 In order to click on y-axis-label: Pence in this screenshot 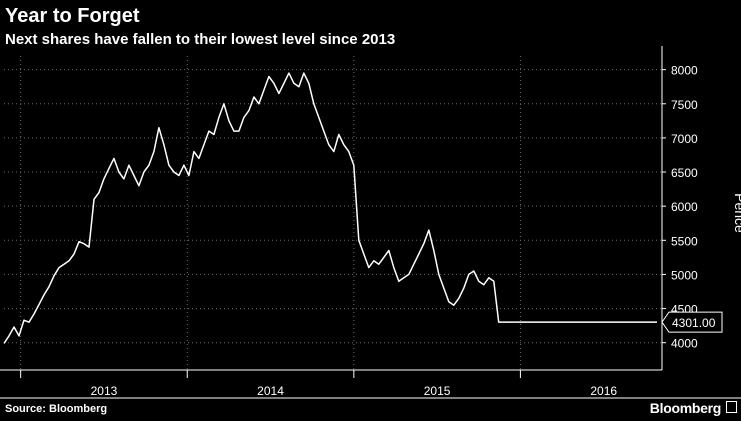, I will do `click(736, 213)`.